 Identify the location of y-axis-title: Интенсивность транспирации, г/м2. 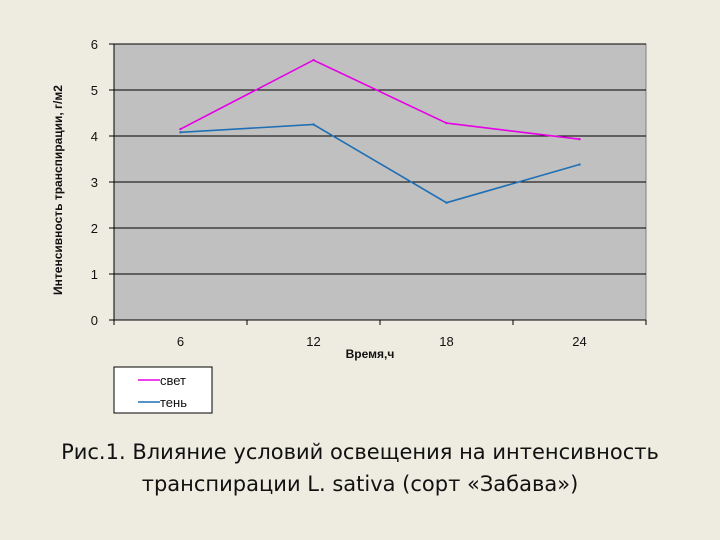
(58, 190).